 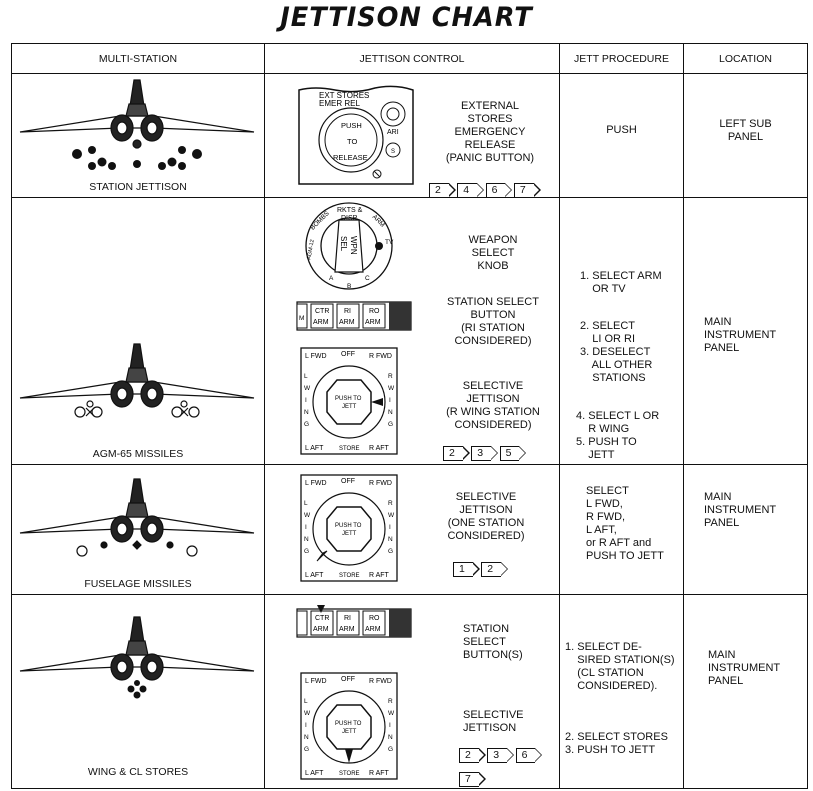 I want to click on location-text: LEFT SUB PANEL, so click(x=745, y=130).